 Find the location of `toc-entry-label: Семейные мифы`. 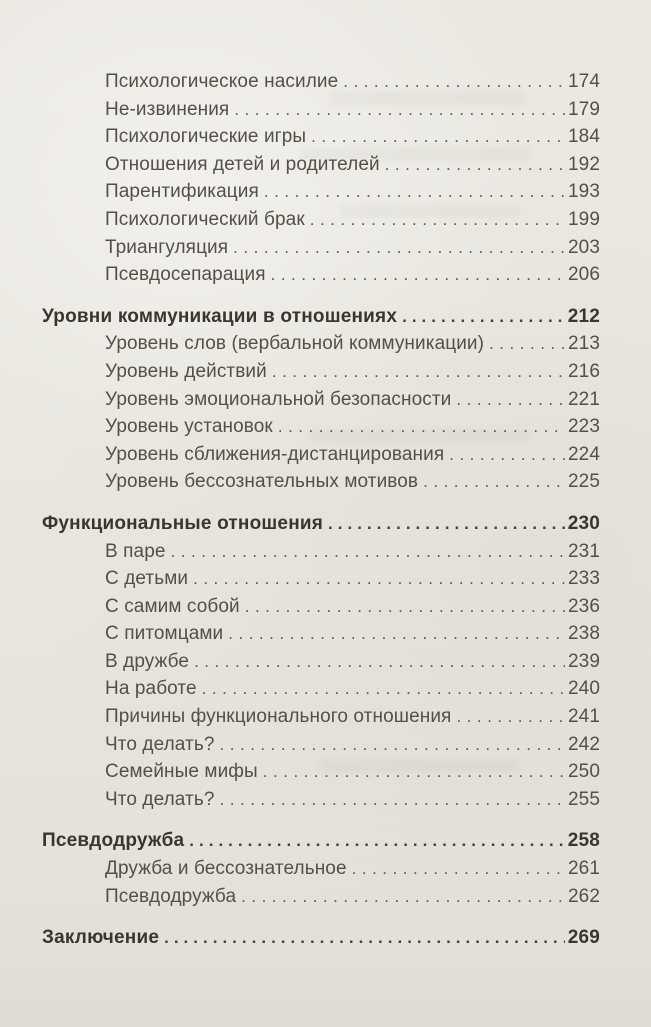

toc-entry-label: Семейные мифы is located at coordinates (181, 772).